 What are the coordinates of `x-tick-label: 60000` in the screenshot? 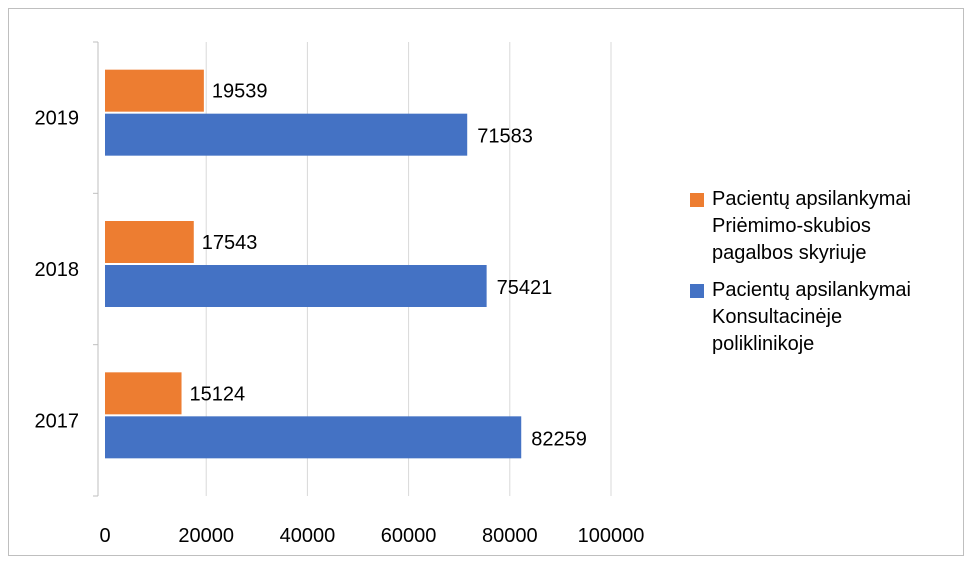 It's located at (409, 536).